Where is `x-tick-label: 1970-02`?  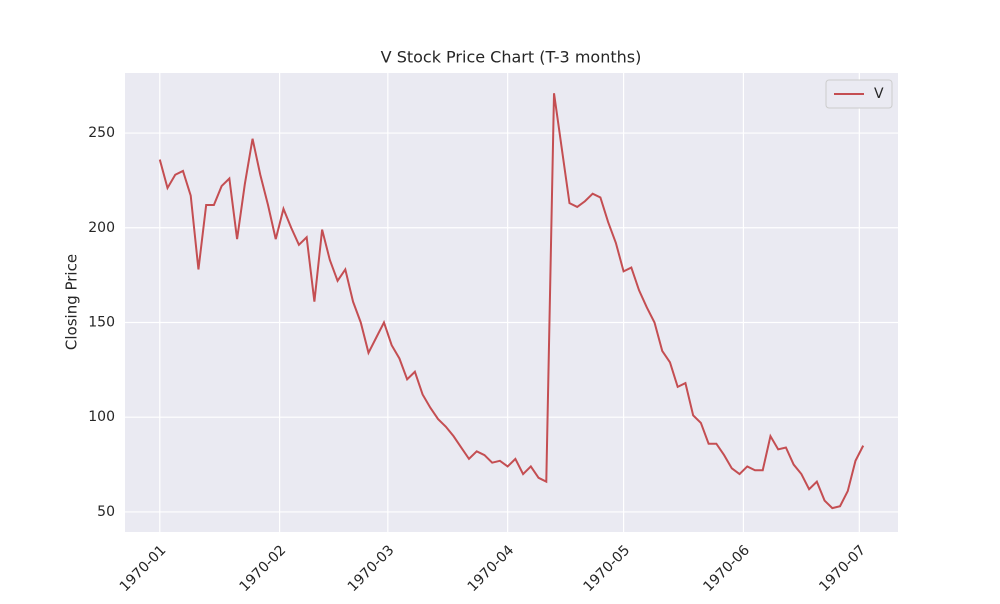
x-tick-label: 1970-02 is located at coordinates (263, 568).